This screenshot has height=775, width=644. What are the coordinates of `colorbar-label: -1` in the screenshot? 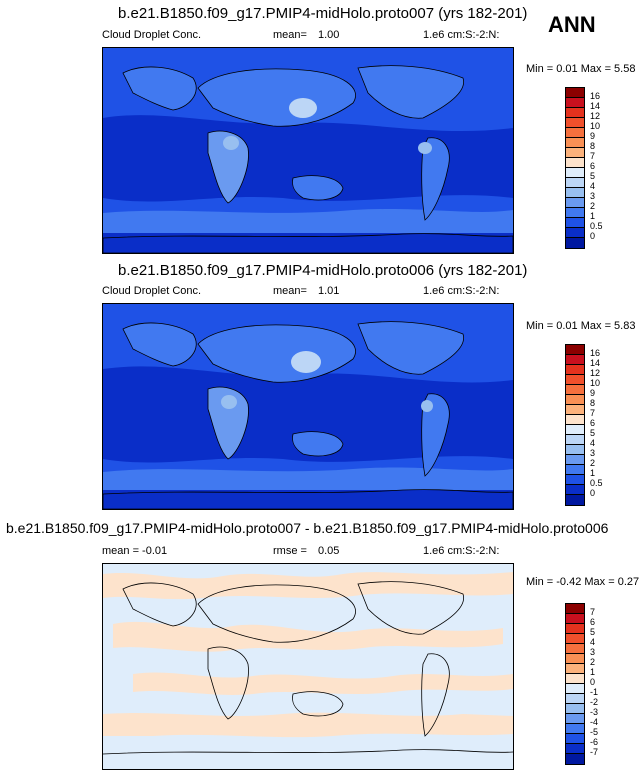 It's located at (594, 692).